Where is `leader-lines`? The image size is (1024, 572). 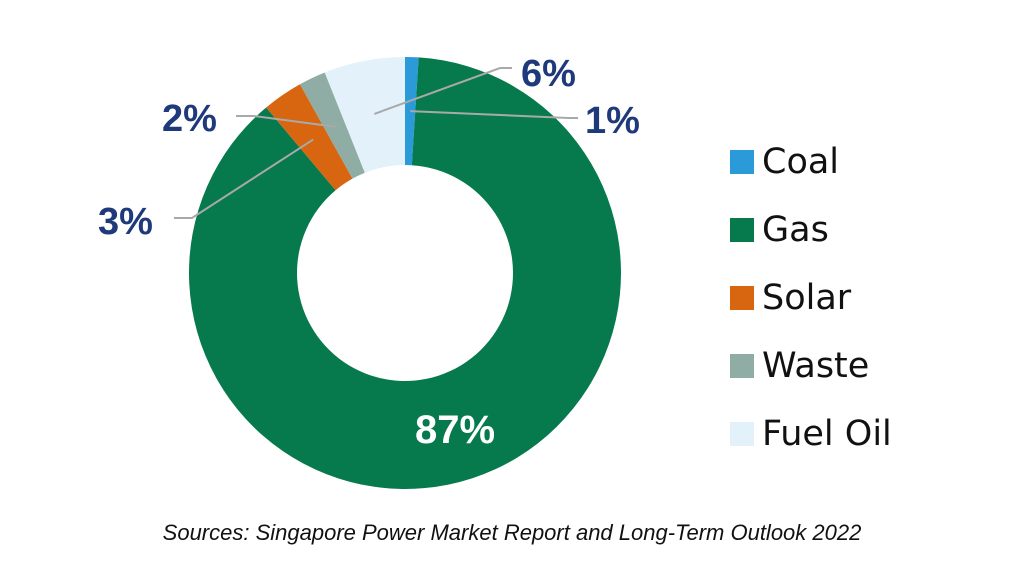 leader-lines is located at coordinates (376, 143).